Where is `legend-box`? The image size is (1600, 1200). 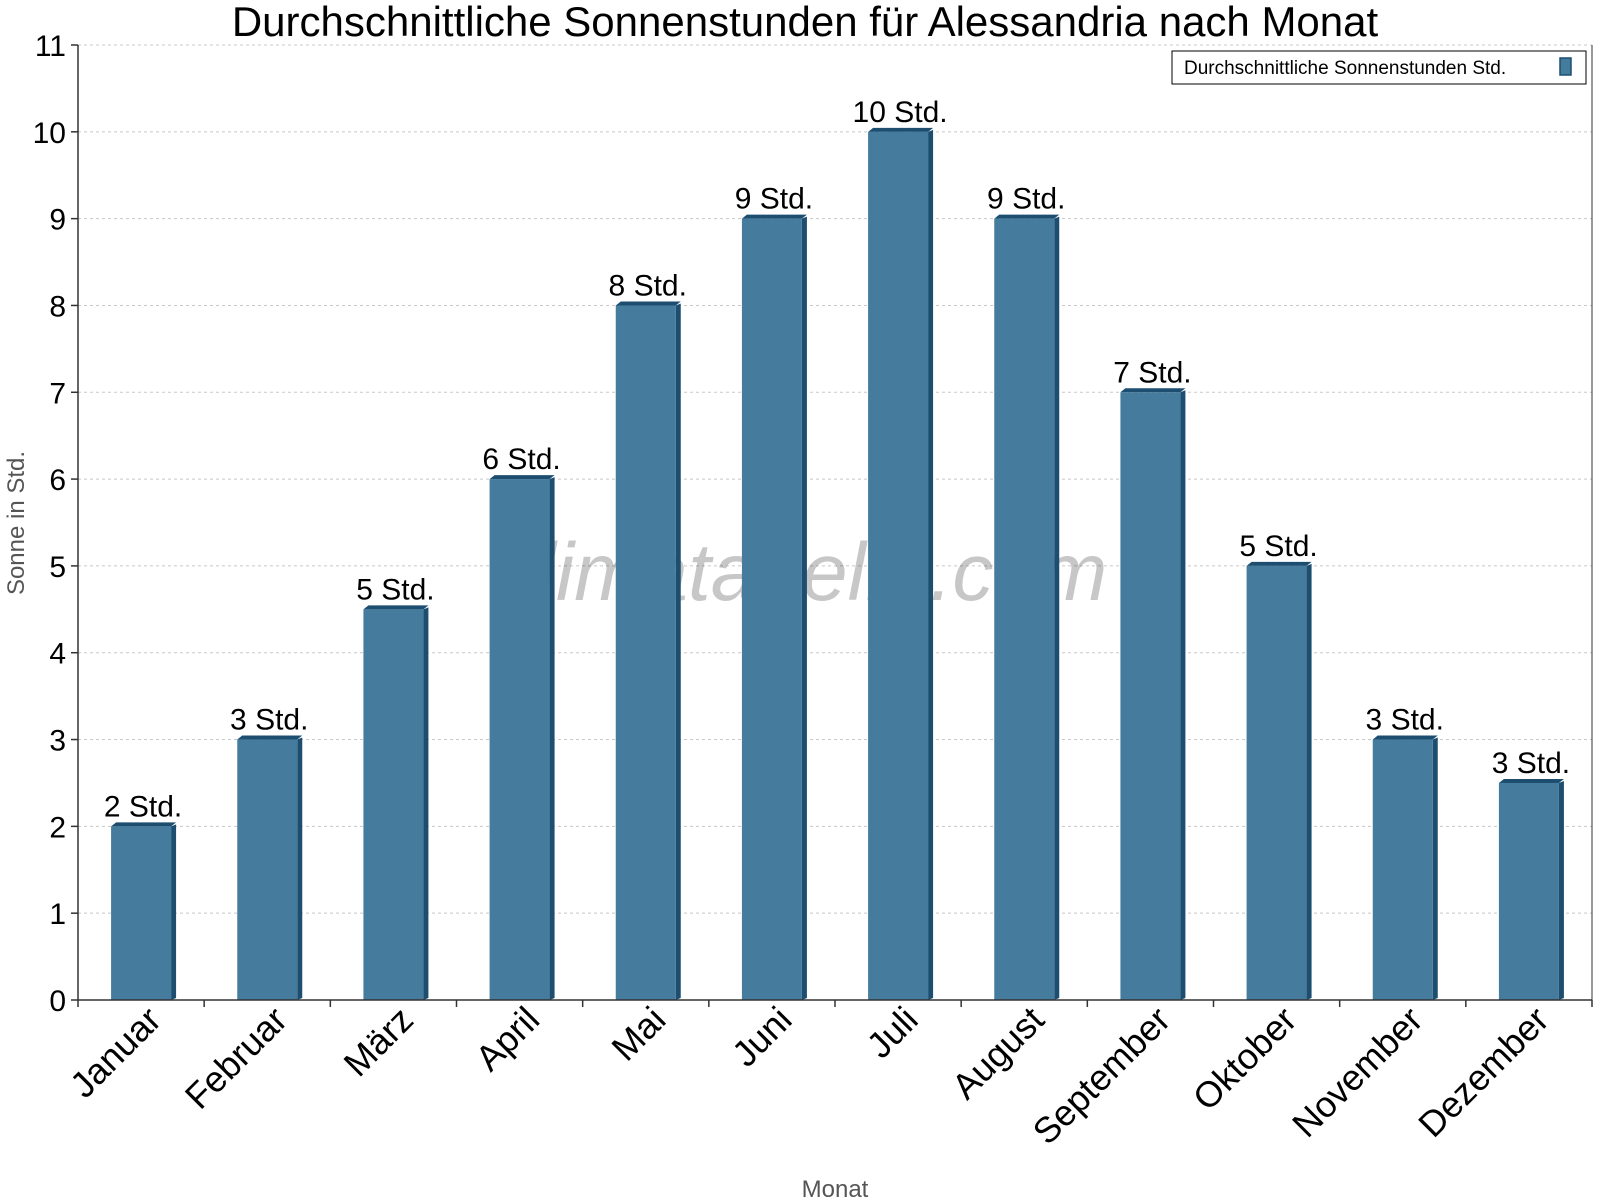
legend-box is located at coordinates (1379, 67).